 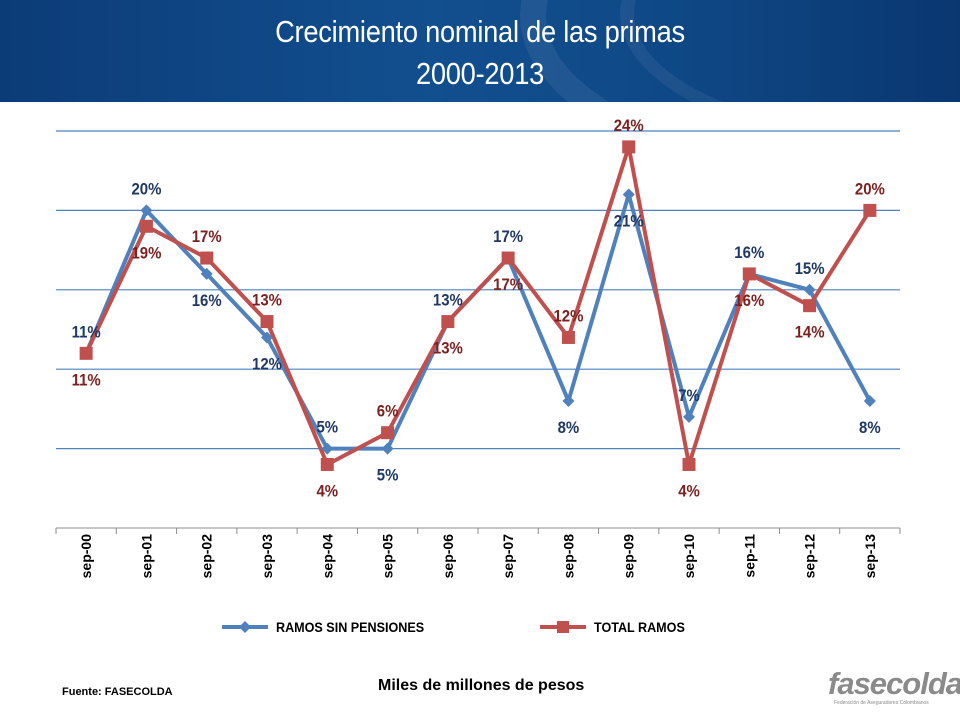 I want to click on x-tick-label: sep-00, so click(x=86, y=556).